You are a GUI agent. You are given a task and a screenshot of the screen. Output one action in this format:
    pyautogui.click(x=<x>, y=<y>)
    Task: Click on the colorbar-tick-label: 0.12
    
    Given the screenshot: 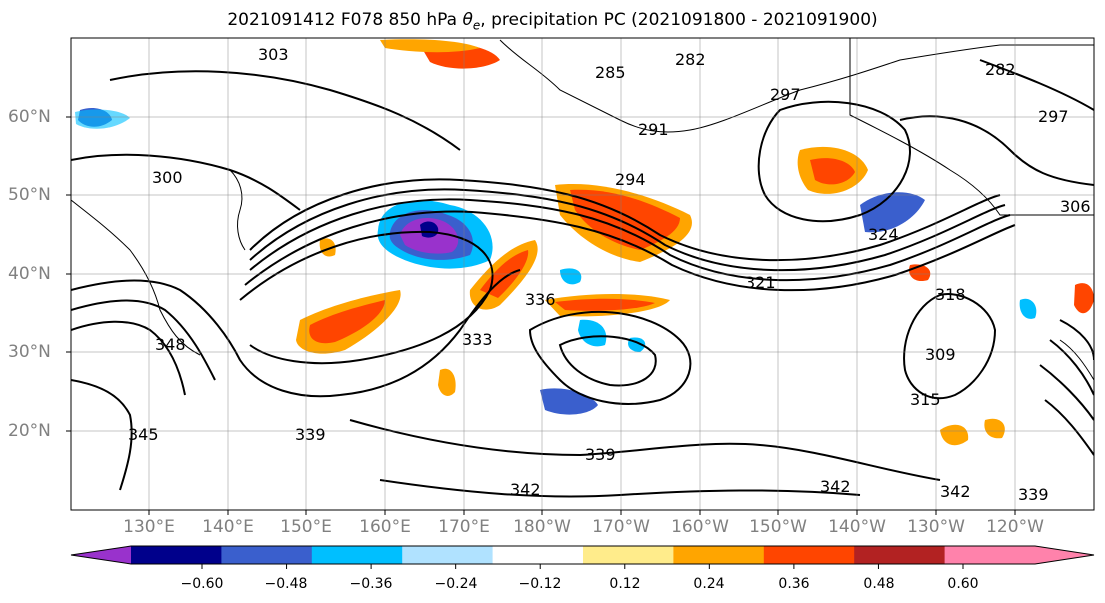 What is the action you would take?
    pyautogui.click(x=625, y=584)
    